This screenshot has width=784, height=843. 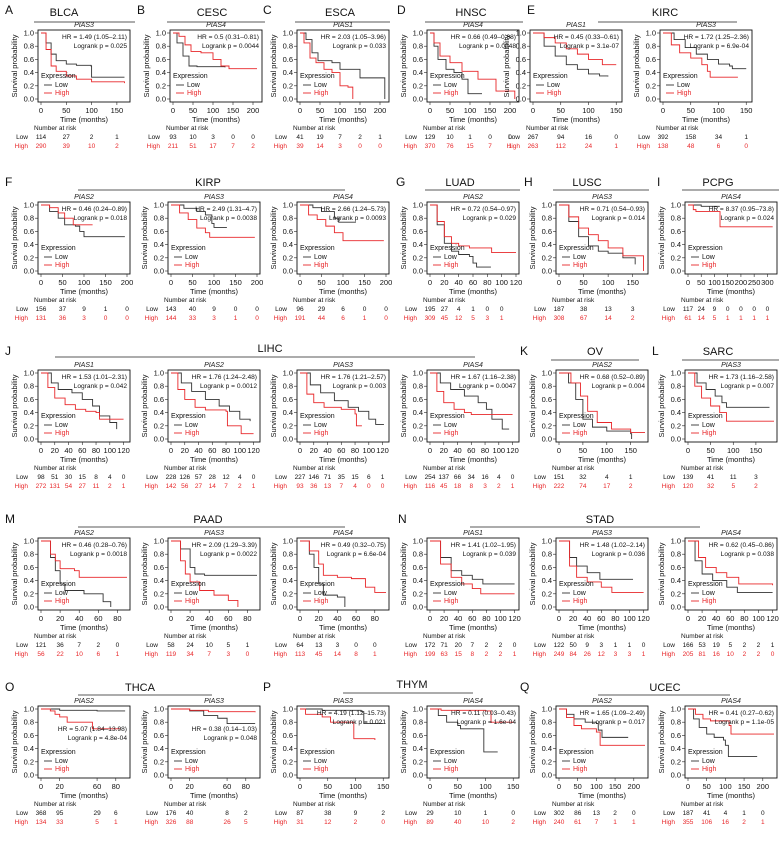 What do you see at coordinates (248, 654) in the screenshot?
I see `risk-high-value: 0` at bounding box center [248, 654].